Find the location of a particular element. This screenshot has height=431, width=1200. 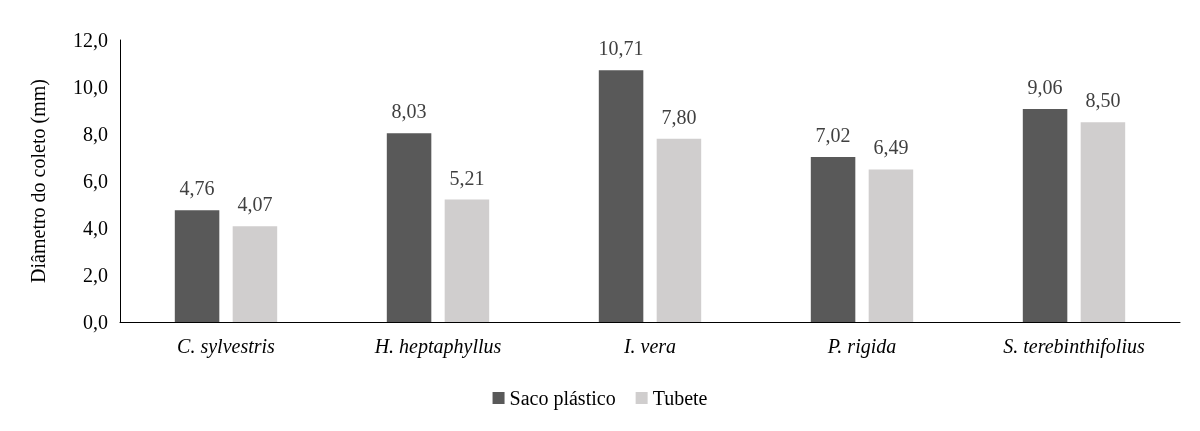

y-tick-label: 0,0 is located at coordinates (95, 322).